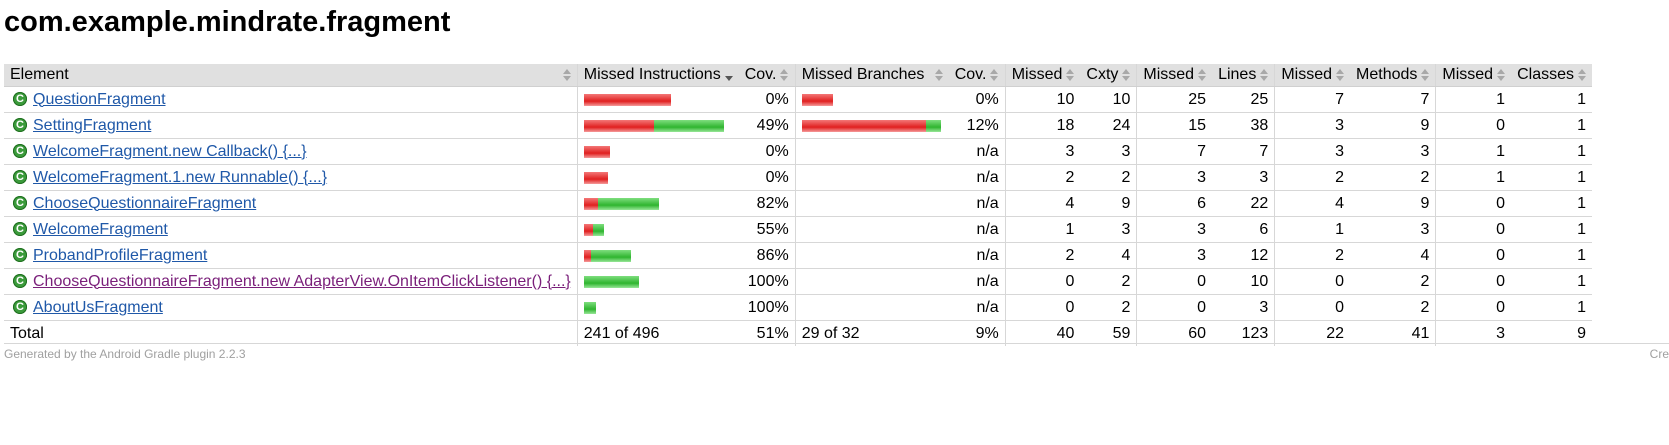  Describe the element at coordinates (227, 22) in the screenshot. I see `page-title: com.example.mindrate.fragment` at that location.